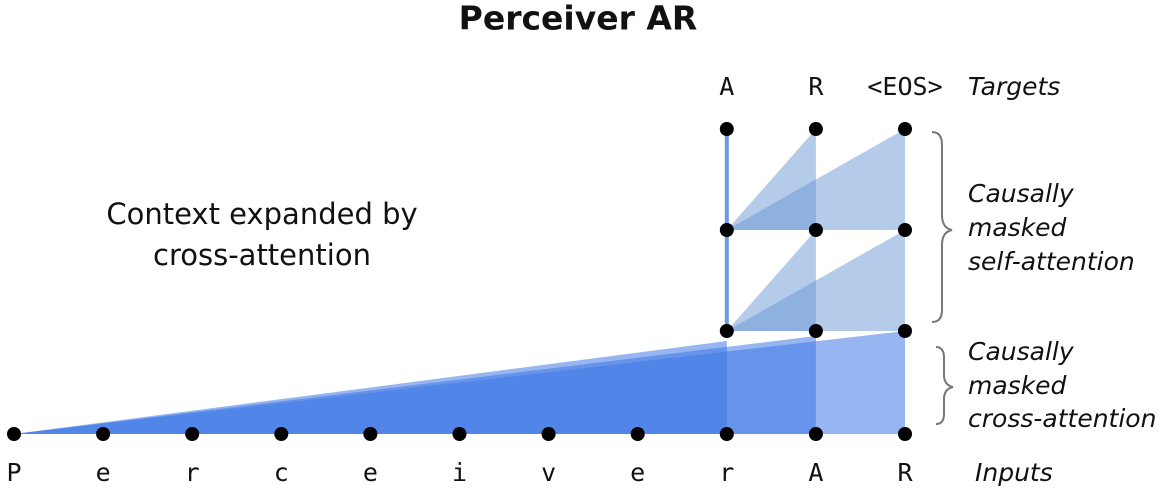 Image resolution: width=1174 pixels, height=492 pixels. I want to click on cross-attn-note: Causally, so click(1021, 351).